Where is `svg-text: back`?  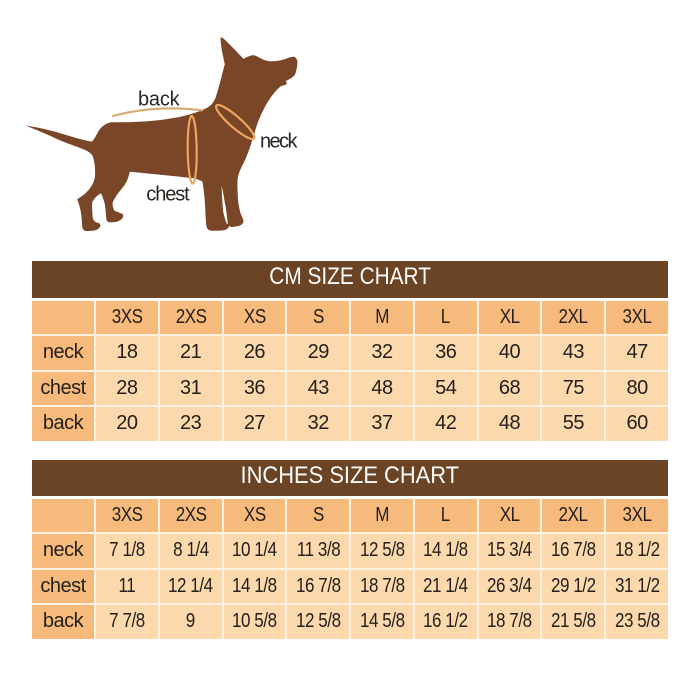
svg-text: back is located at coordinates (159, 100).